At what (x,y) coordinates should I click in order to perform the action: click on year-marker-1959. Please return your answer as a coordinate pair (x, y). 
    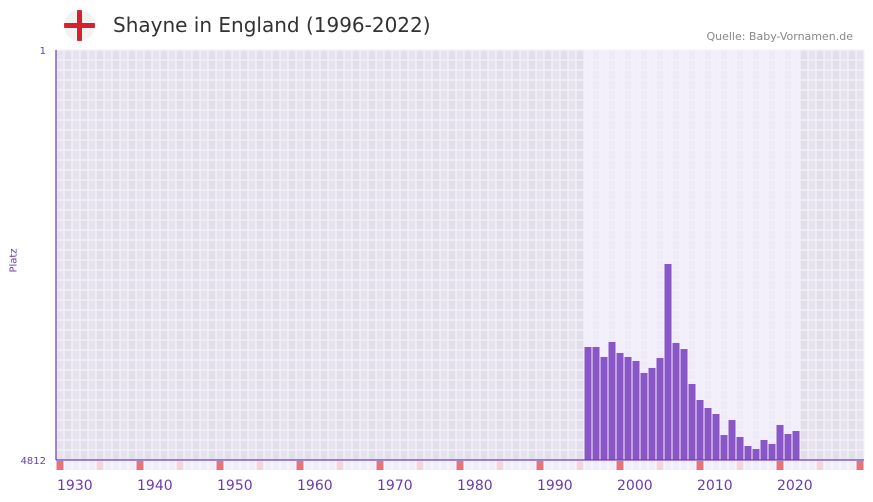
    Looking at the image, I should click on (292, 465).